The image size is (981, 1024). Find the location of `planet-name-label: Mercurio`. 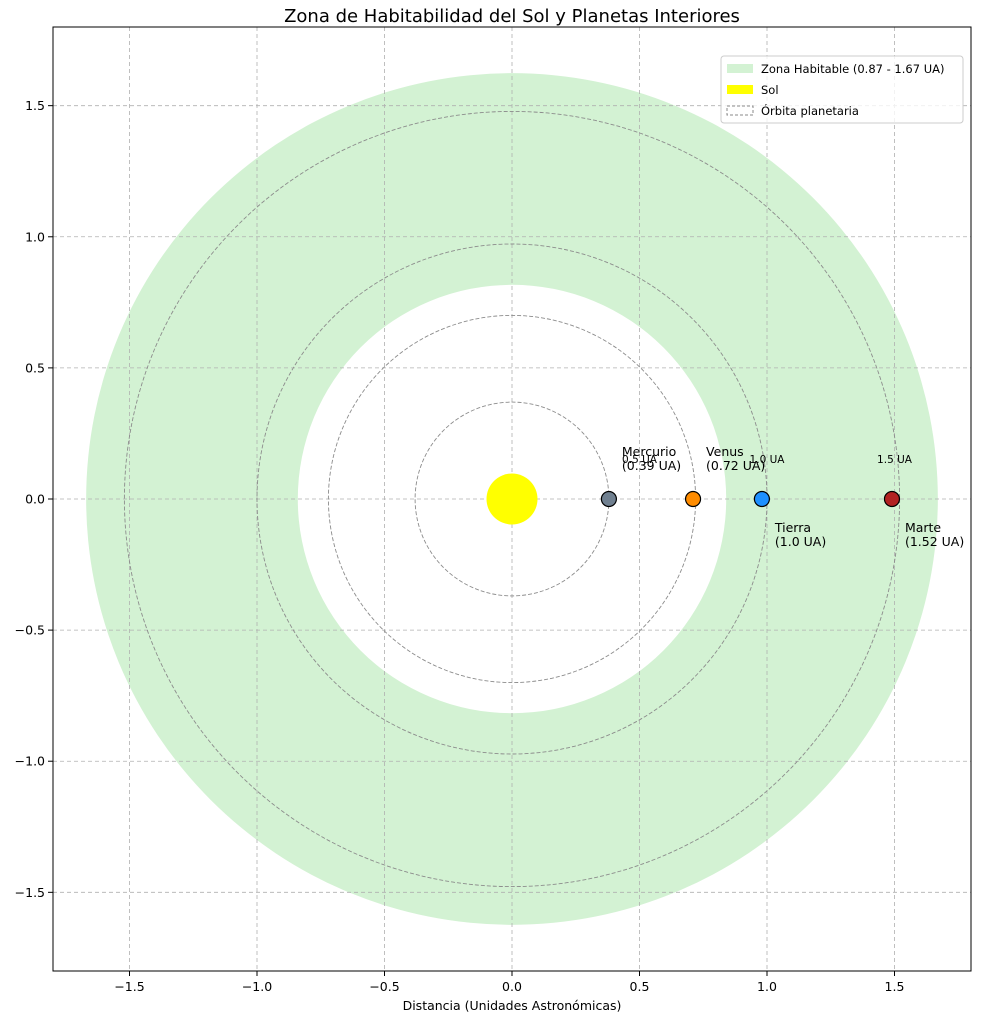

planet-name-label: Mercurio is located at coordinates (649, 451).